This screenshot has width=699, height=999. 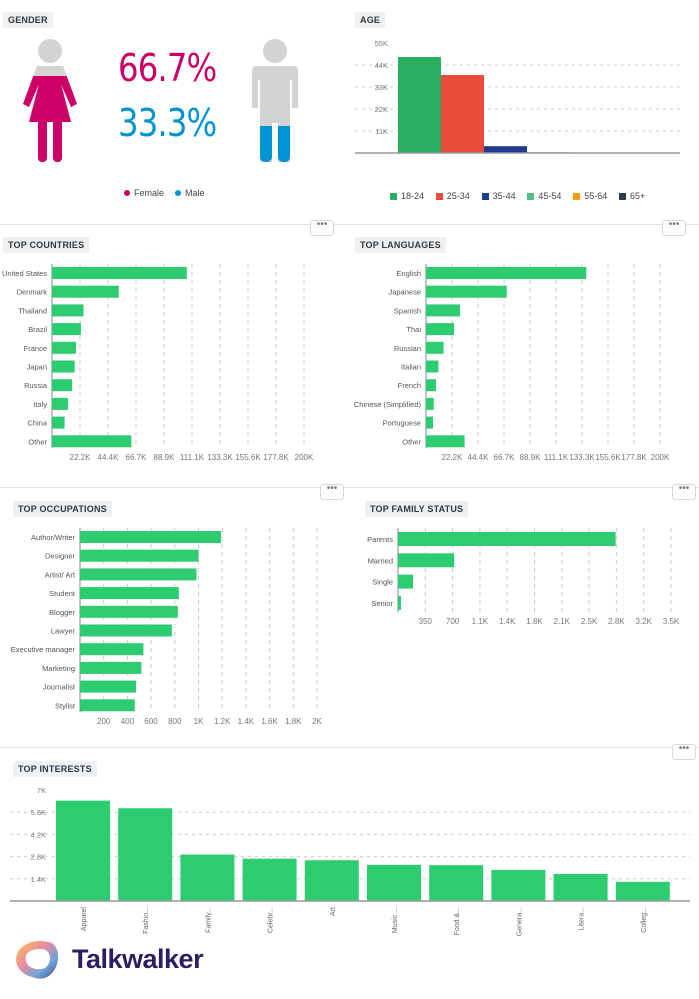 What do you see at coordinates (167, 68) in the screenshot?
I see `female-percentage: 66.7%` at bounding box center [167, 68].